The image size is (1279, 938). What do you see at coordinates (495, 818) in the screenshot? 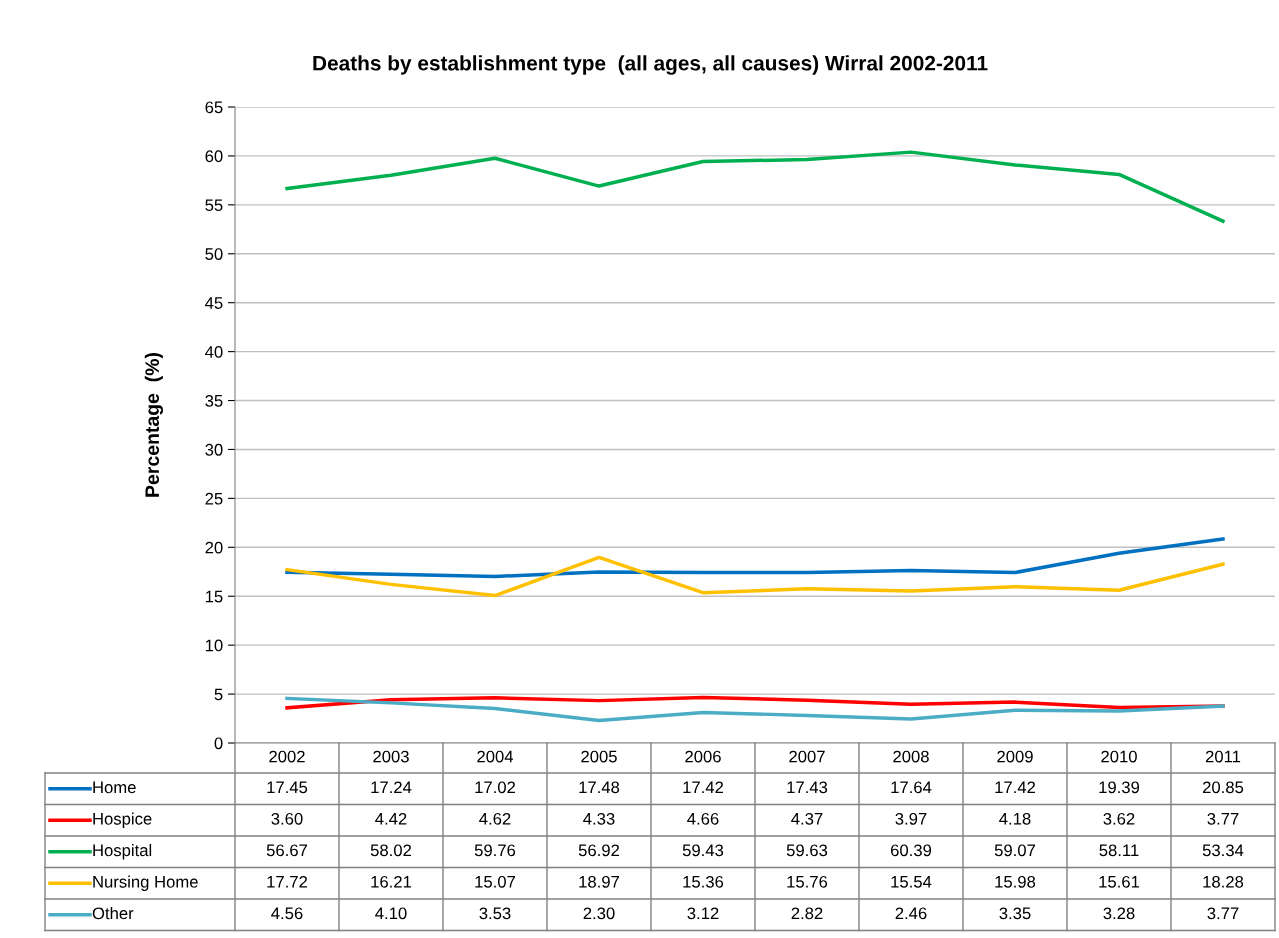
I see `data-label: 4.62` at bounding box center [495, 818].